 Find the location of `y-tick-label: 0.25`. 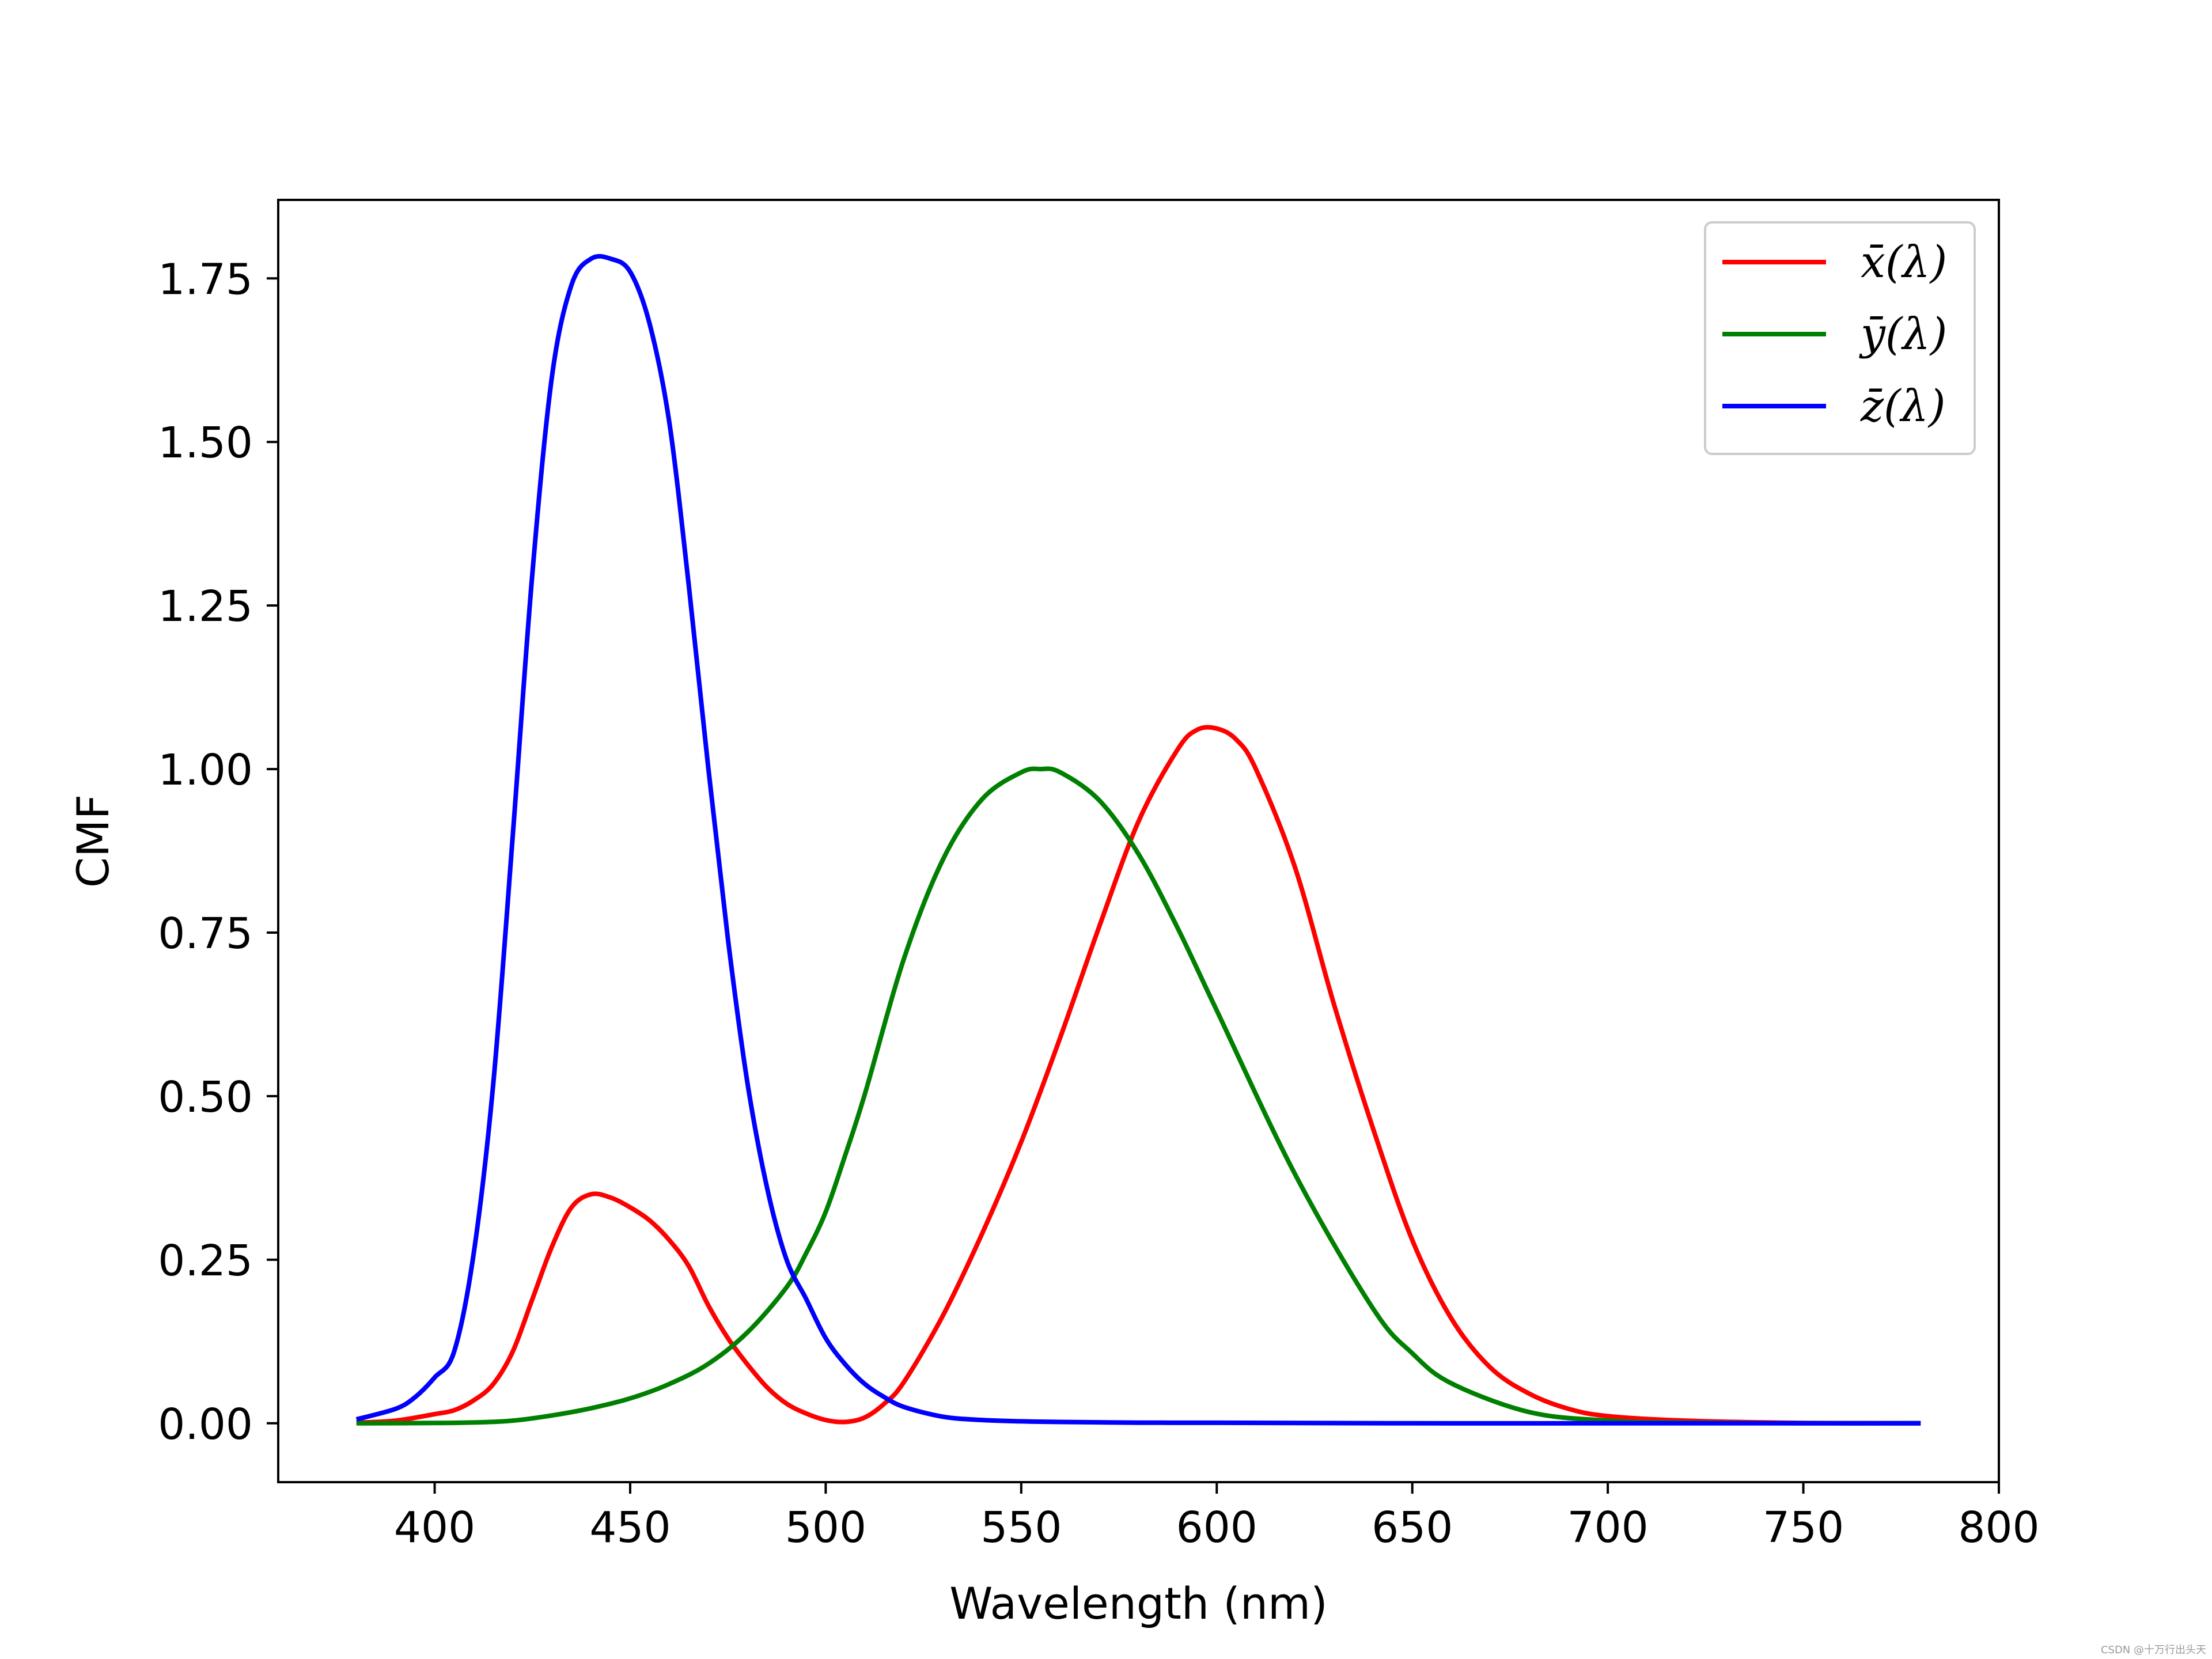

y-tick-label: 0.25 is located at coordinates (205, 1261).